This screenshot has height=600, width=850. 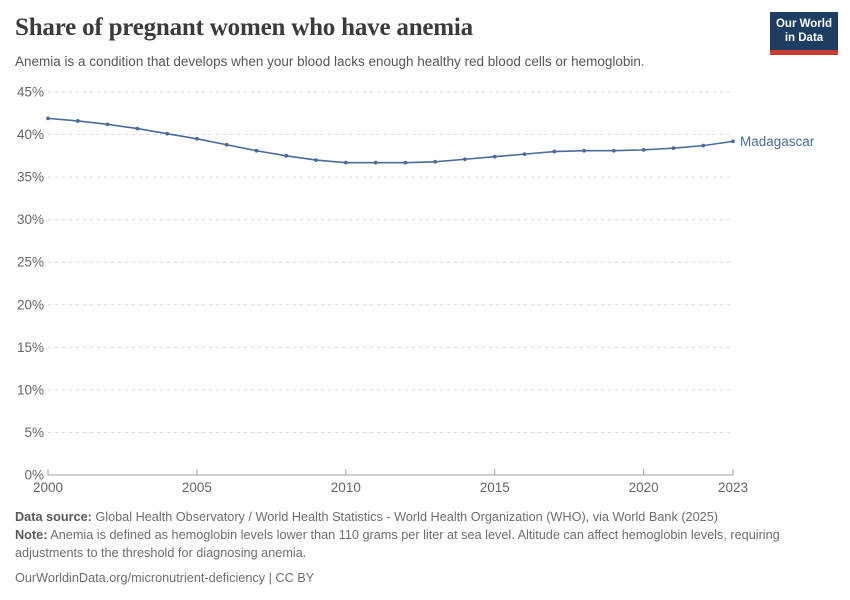 What do you see at coordinates (30, 177) in the screenshot?
I see `y-tick-label: 35%` at bounding box center [30, 177].